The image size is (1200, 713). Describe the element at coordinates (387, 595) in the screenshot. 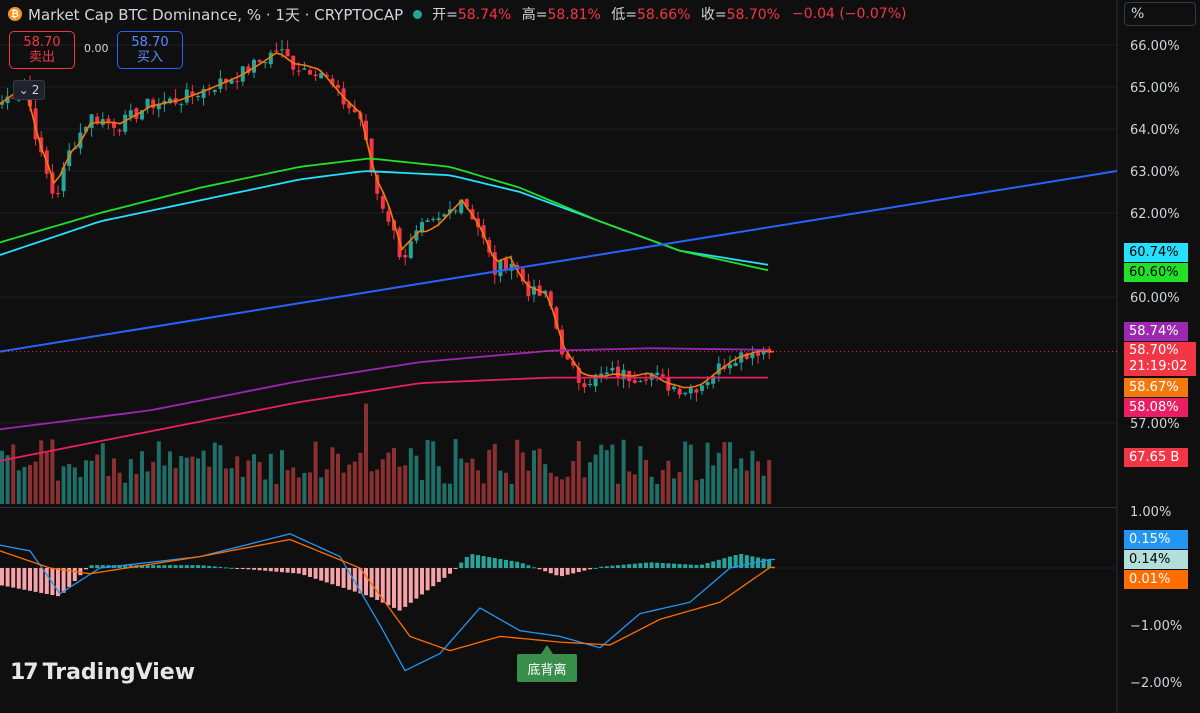

I see `signal-line` at that location.